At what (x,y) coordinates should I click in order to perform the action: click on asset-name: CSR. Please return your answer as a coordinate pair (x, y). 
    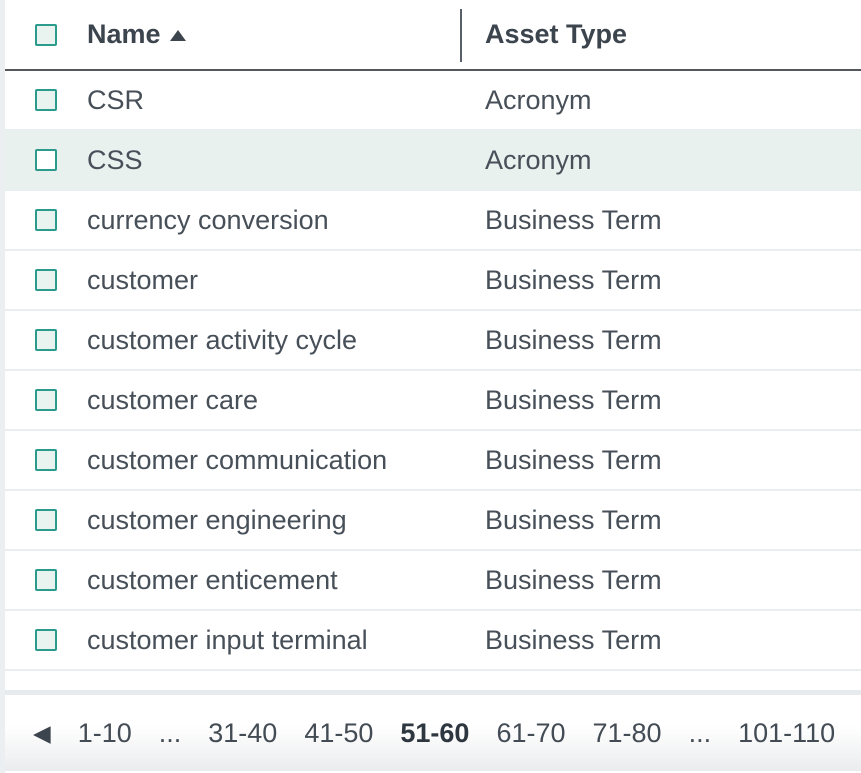
    Looking at the image, I should click on (116, 99).